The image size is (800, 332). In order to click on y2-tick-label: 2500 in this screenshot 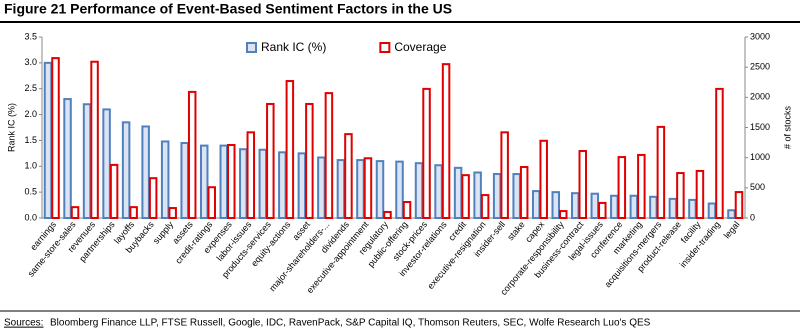, I will do `click(760, 67)`.